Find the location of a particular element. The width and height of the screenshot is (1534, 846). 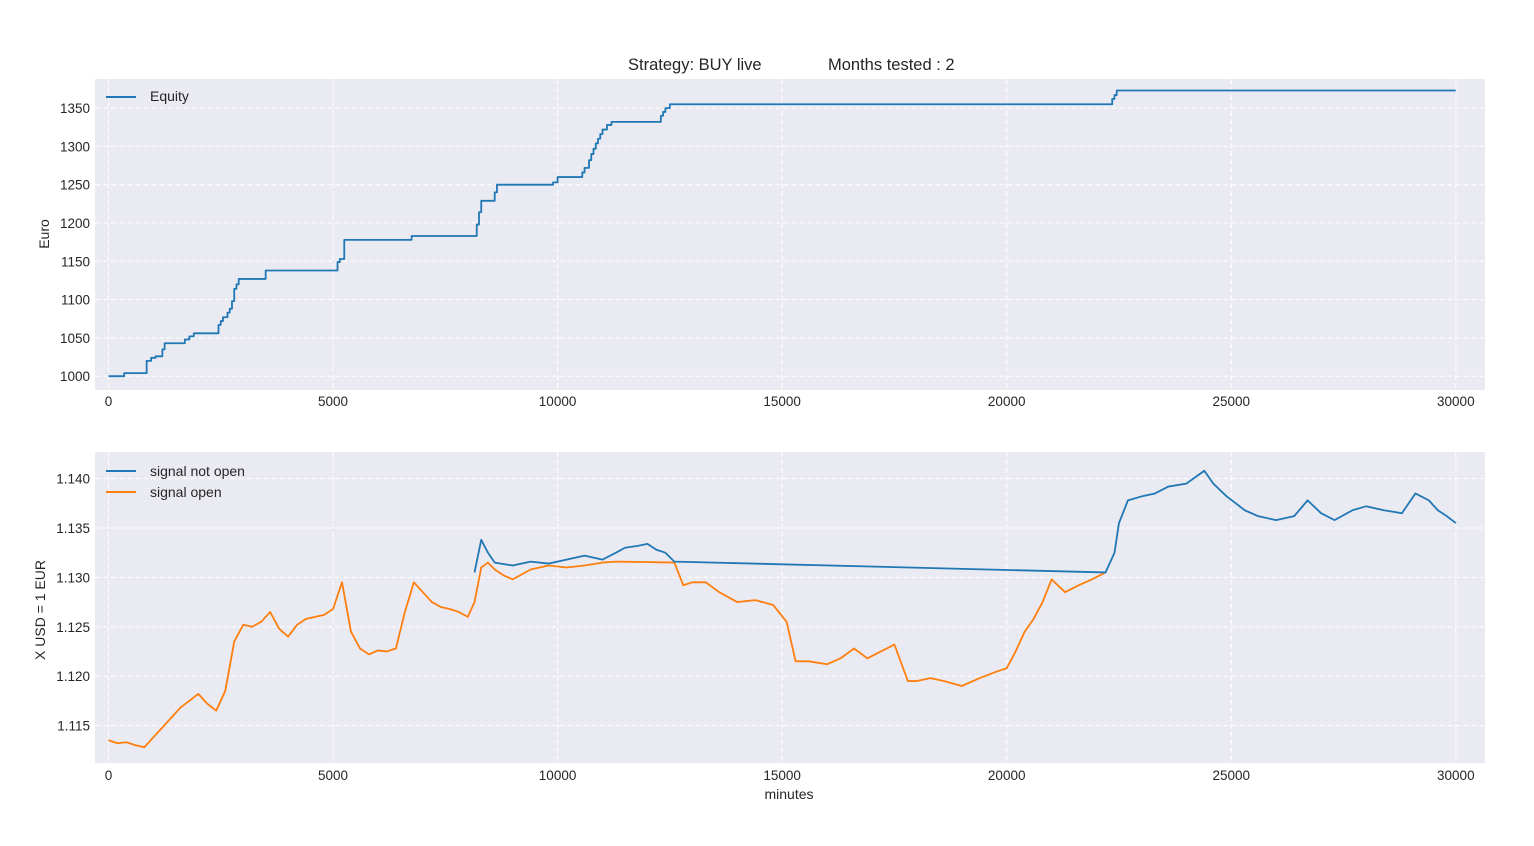

equity-ylabel: Euro is located at coordinates (44, 234).